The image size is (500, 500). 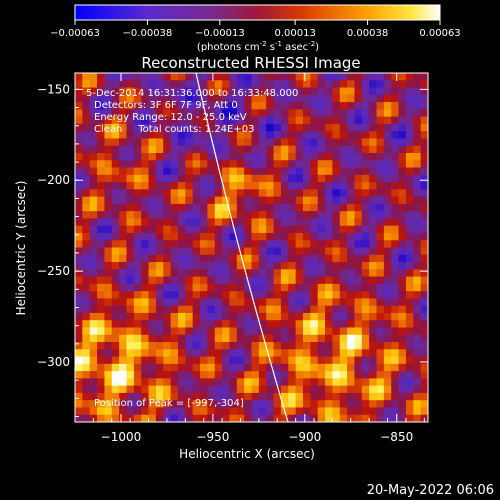 I want to click on colorbar-tick-label: −0.00063, so click(x=75, y=33).